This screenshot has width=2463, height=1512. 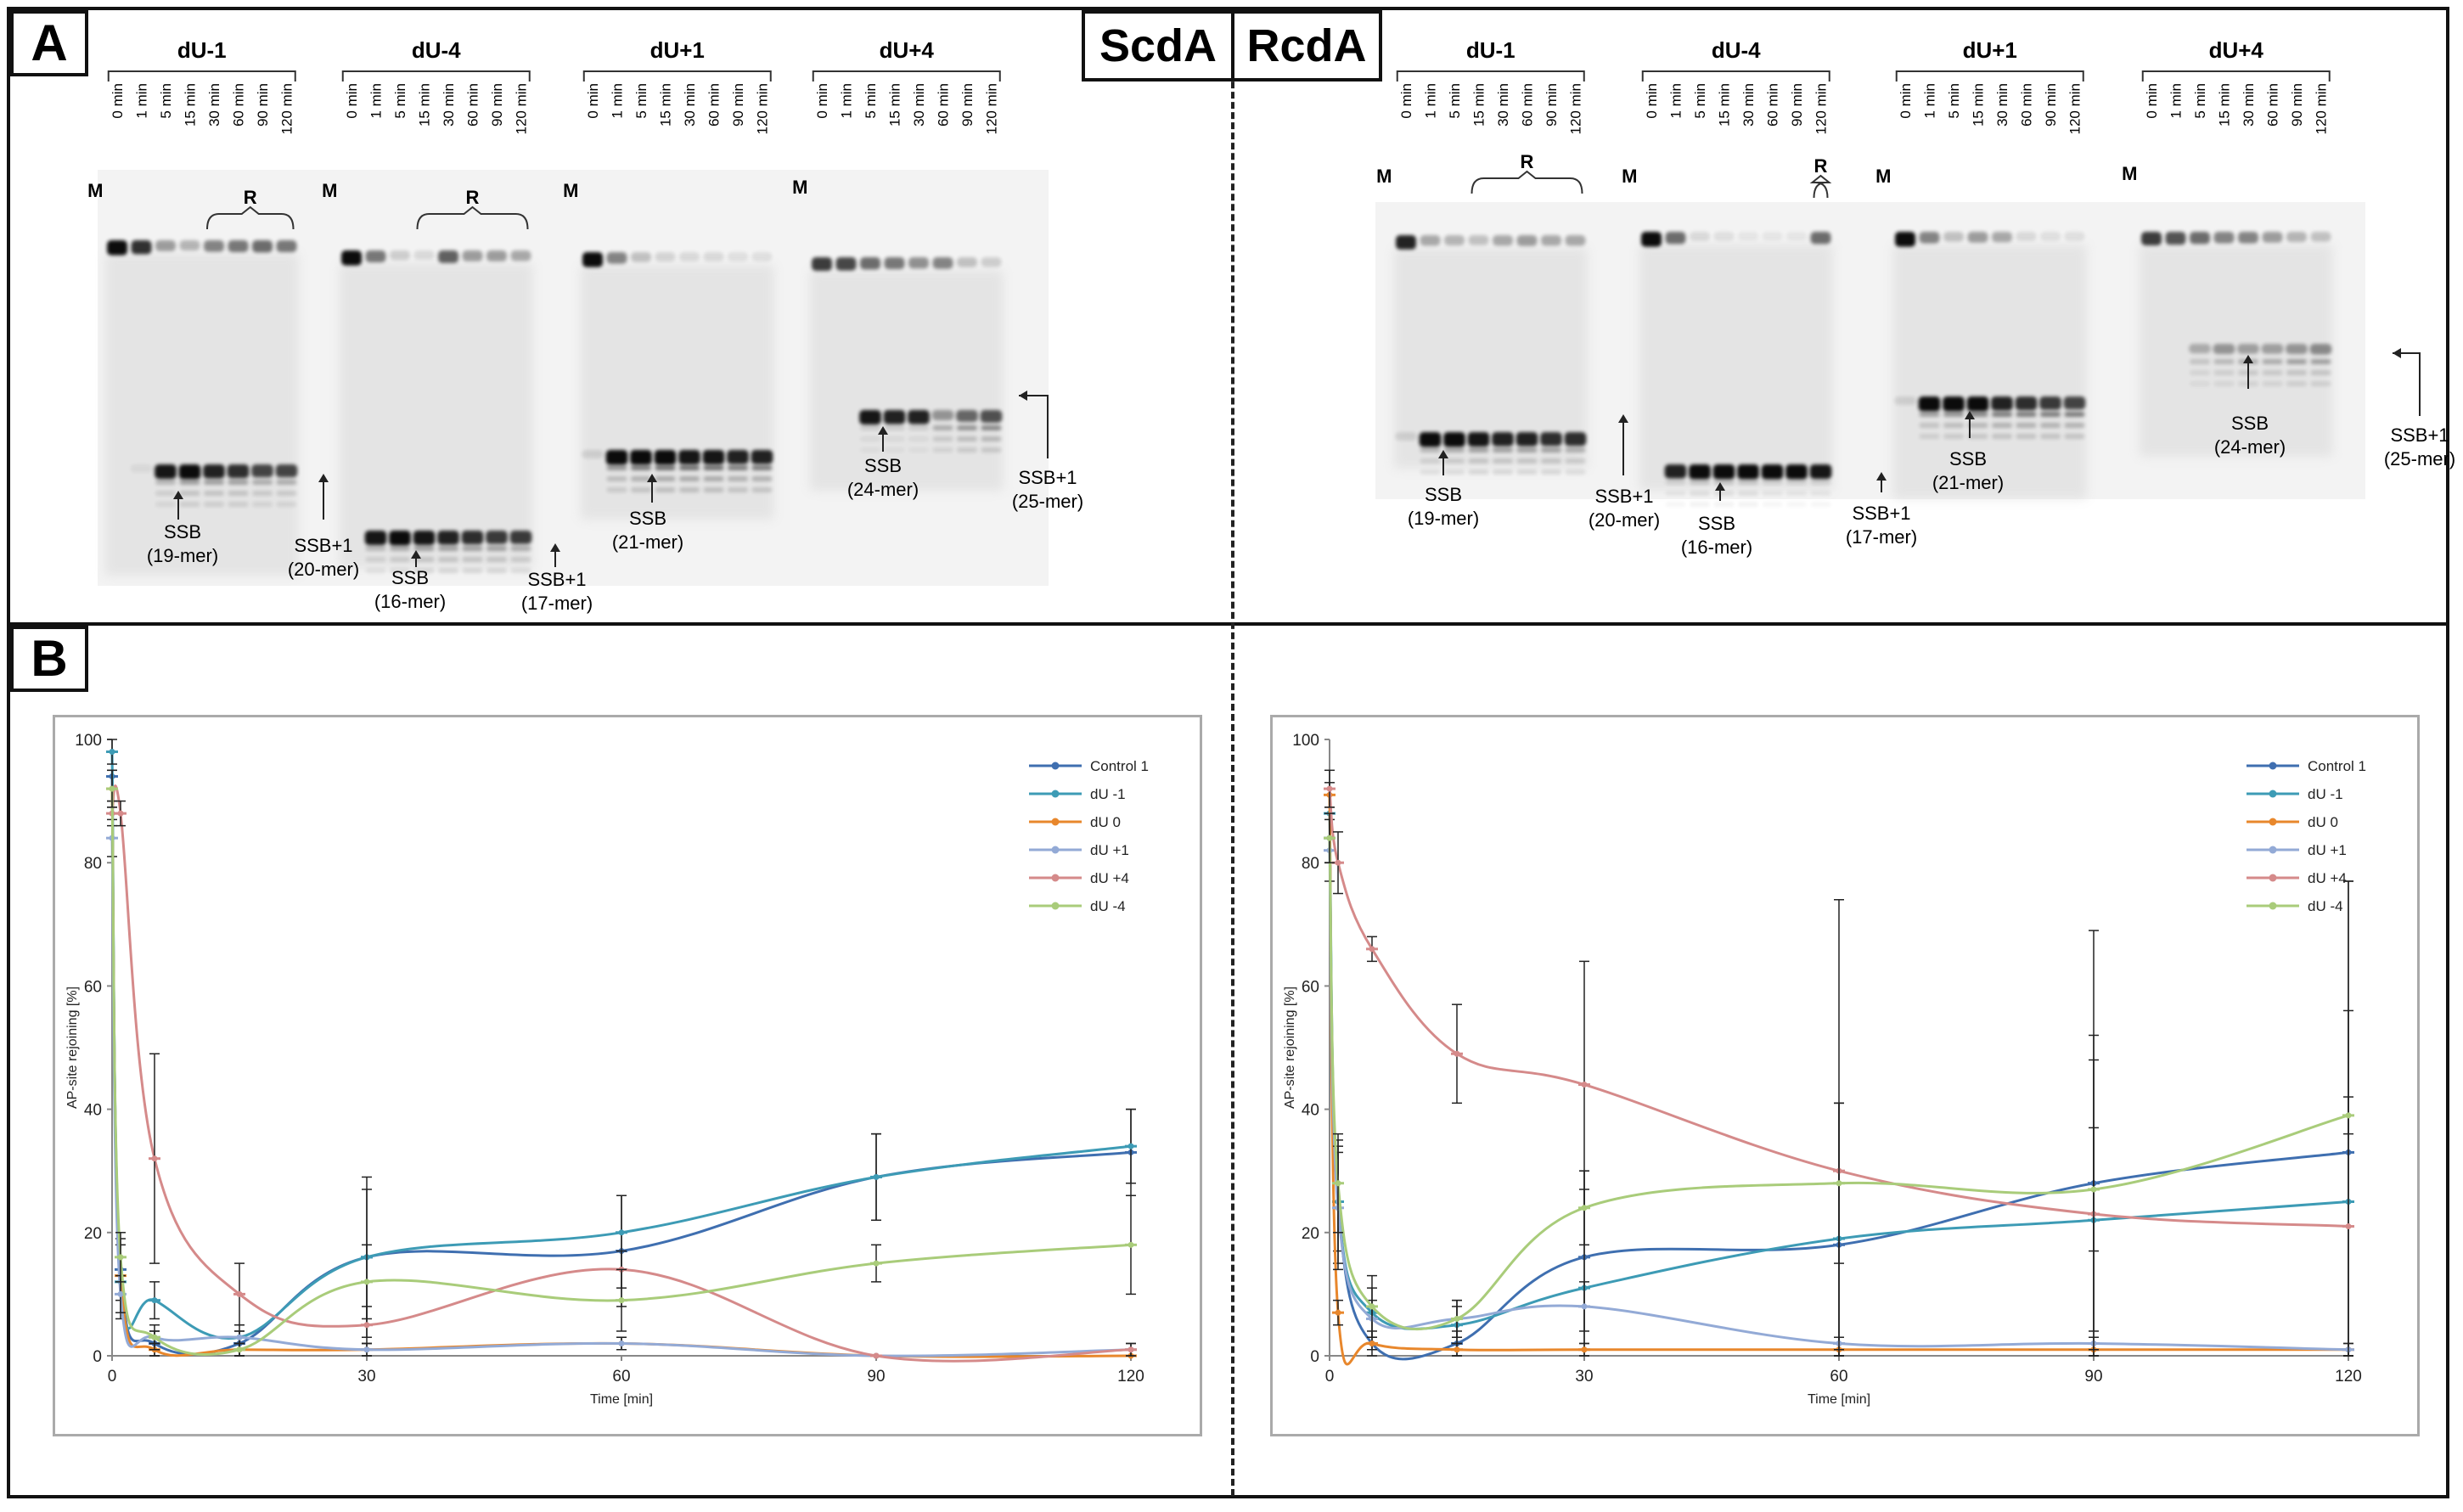 I want to click on annotation-line2: (25-mer), so click(x=2419, y=459).